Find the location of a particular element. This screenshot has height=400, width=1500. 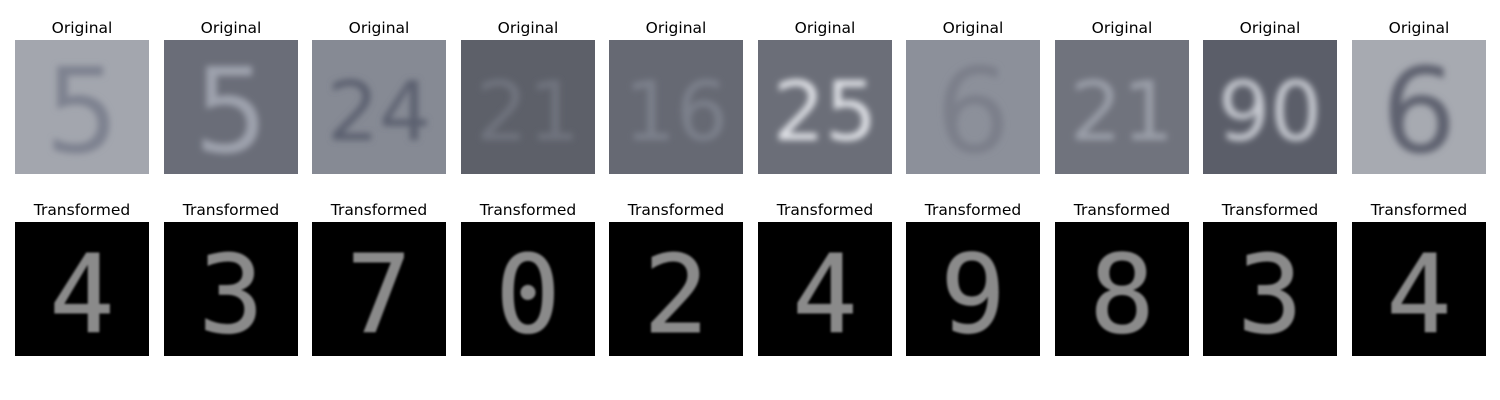

digit-glyph: 9 is located at coordinates (972, 294).